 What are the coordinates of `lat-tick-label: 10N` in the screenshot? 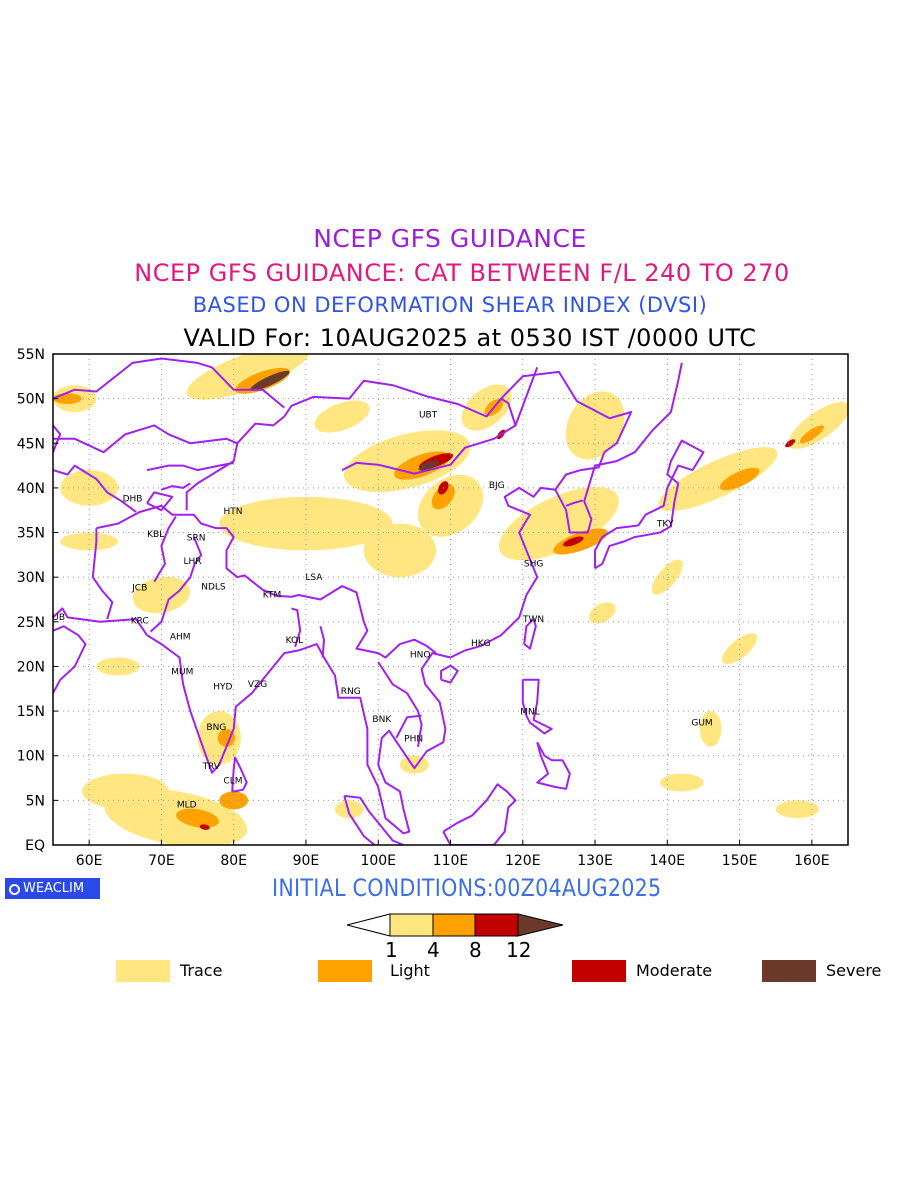 It's located at (31, 757).